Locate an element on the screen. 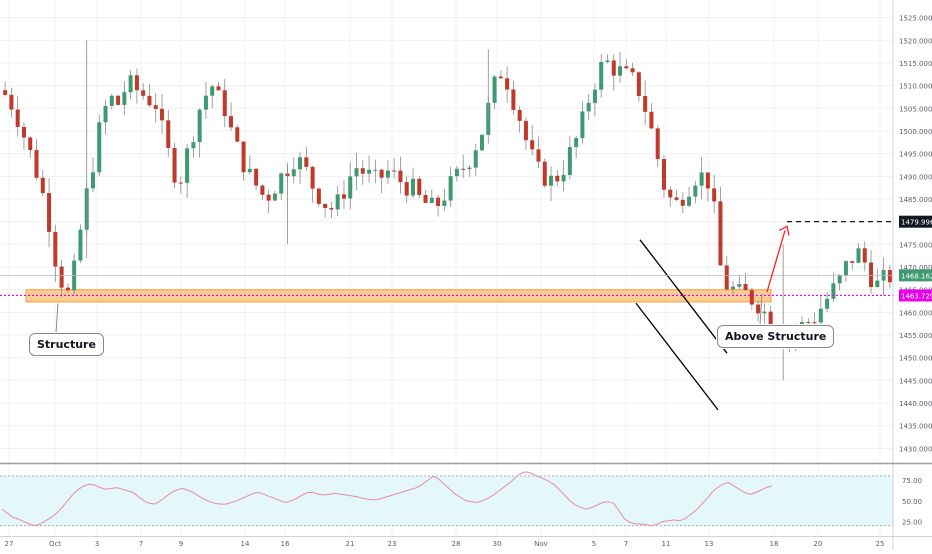 The width and height of the screenshot is (932, 554). x-tick-label: 25 is located at coordinates (880, 544).